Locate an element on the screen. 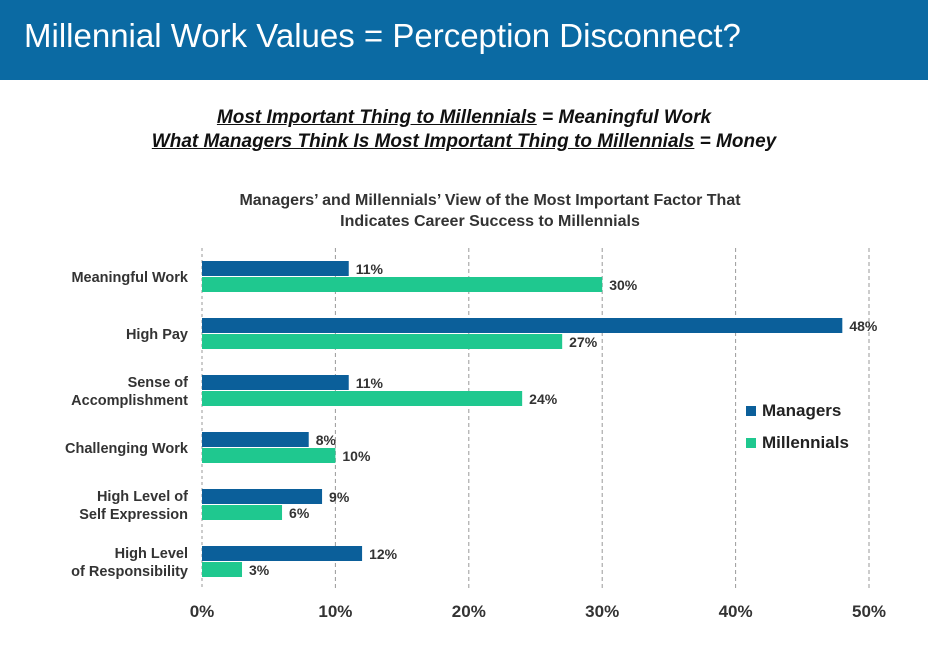  chart-legend: Managers Millennials is located at coordinates (797, 427).